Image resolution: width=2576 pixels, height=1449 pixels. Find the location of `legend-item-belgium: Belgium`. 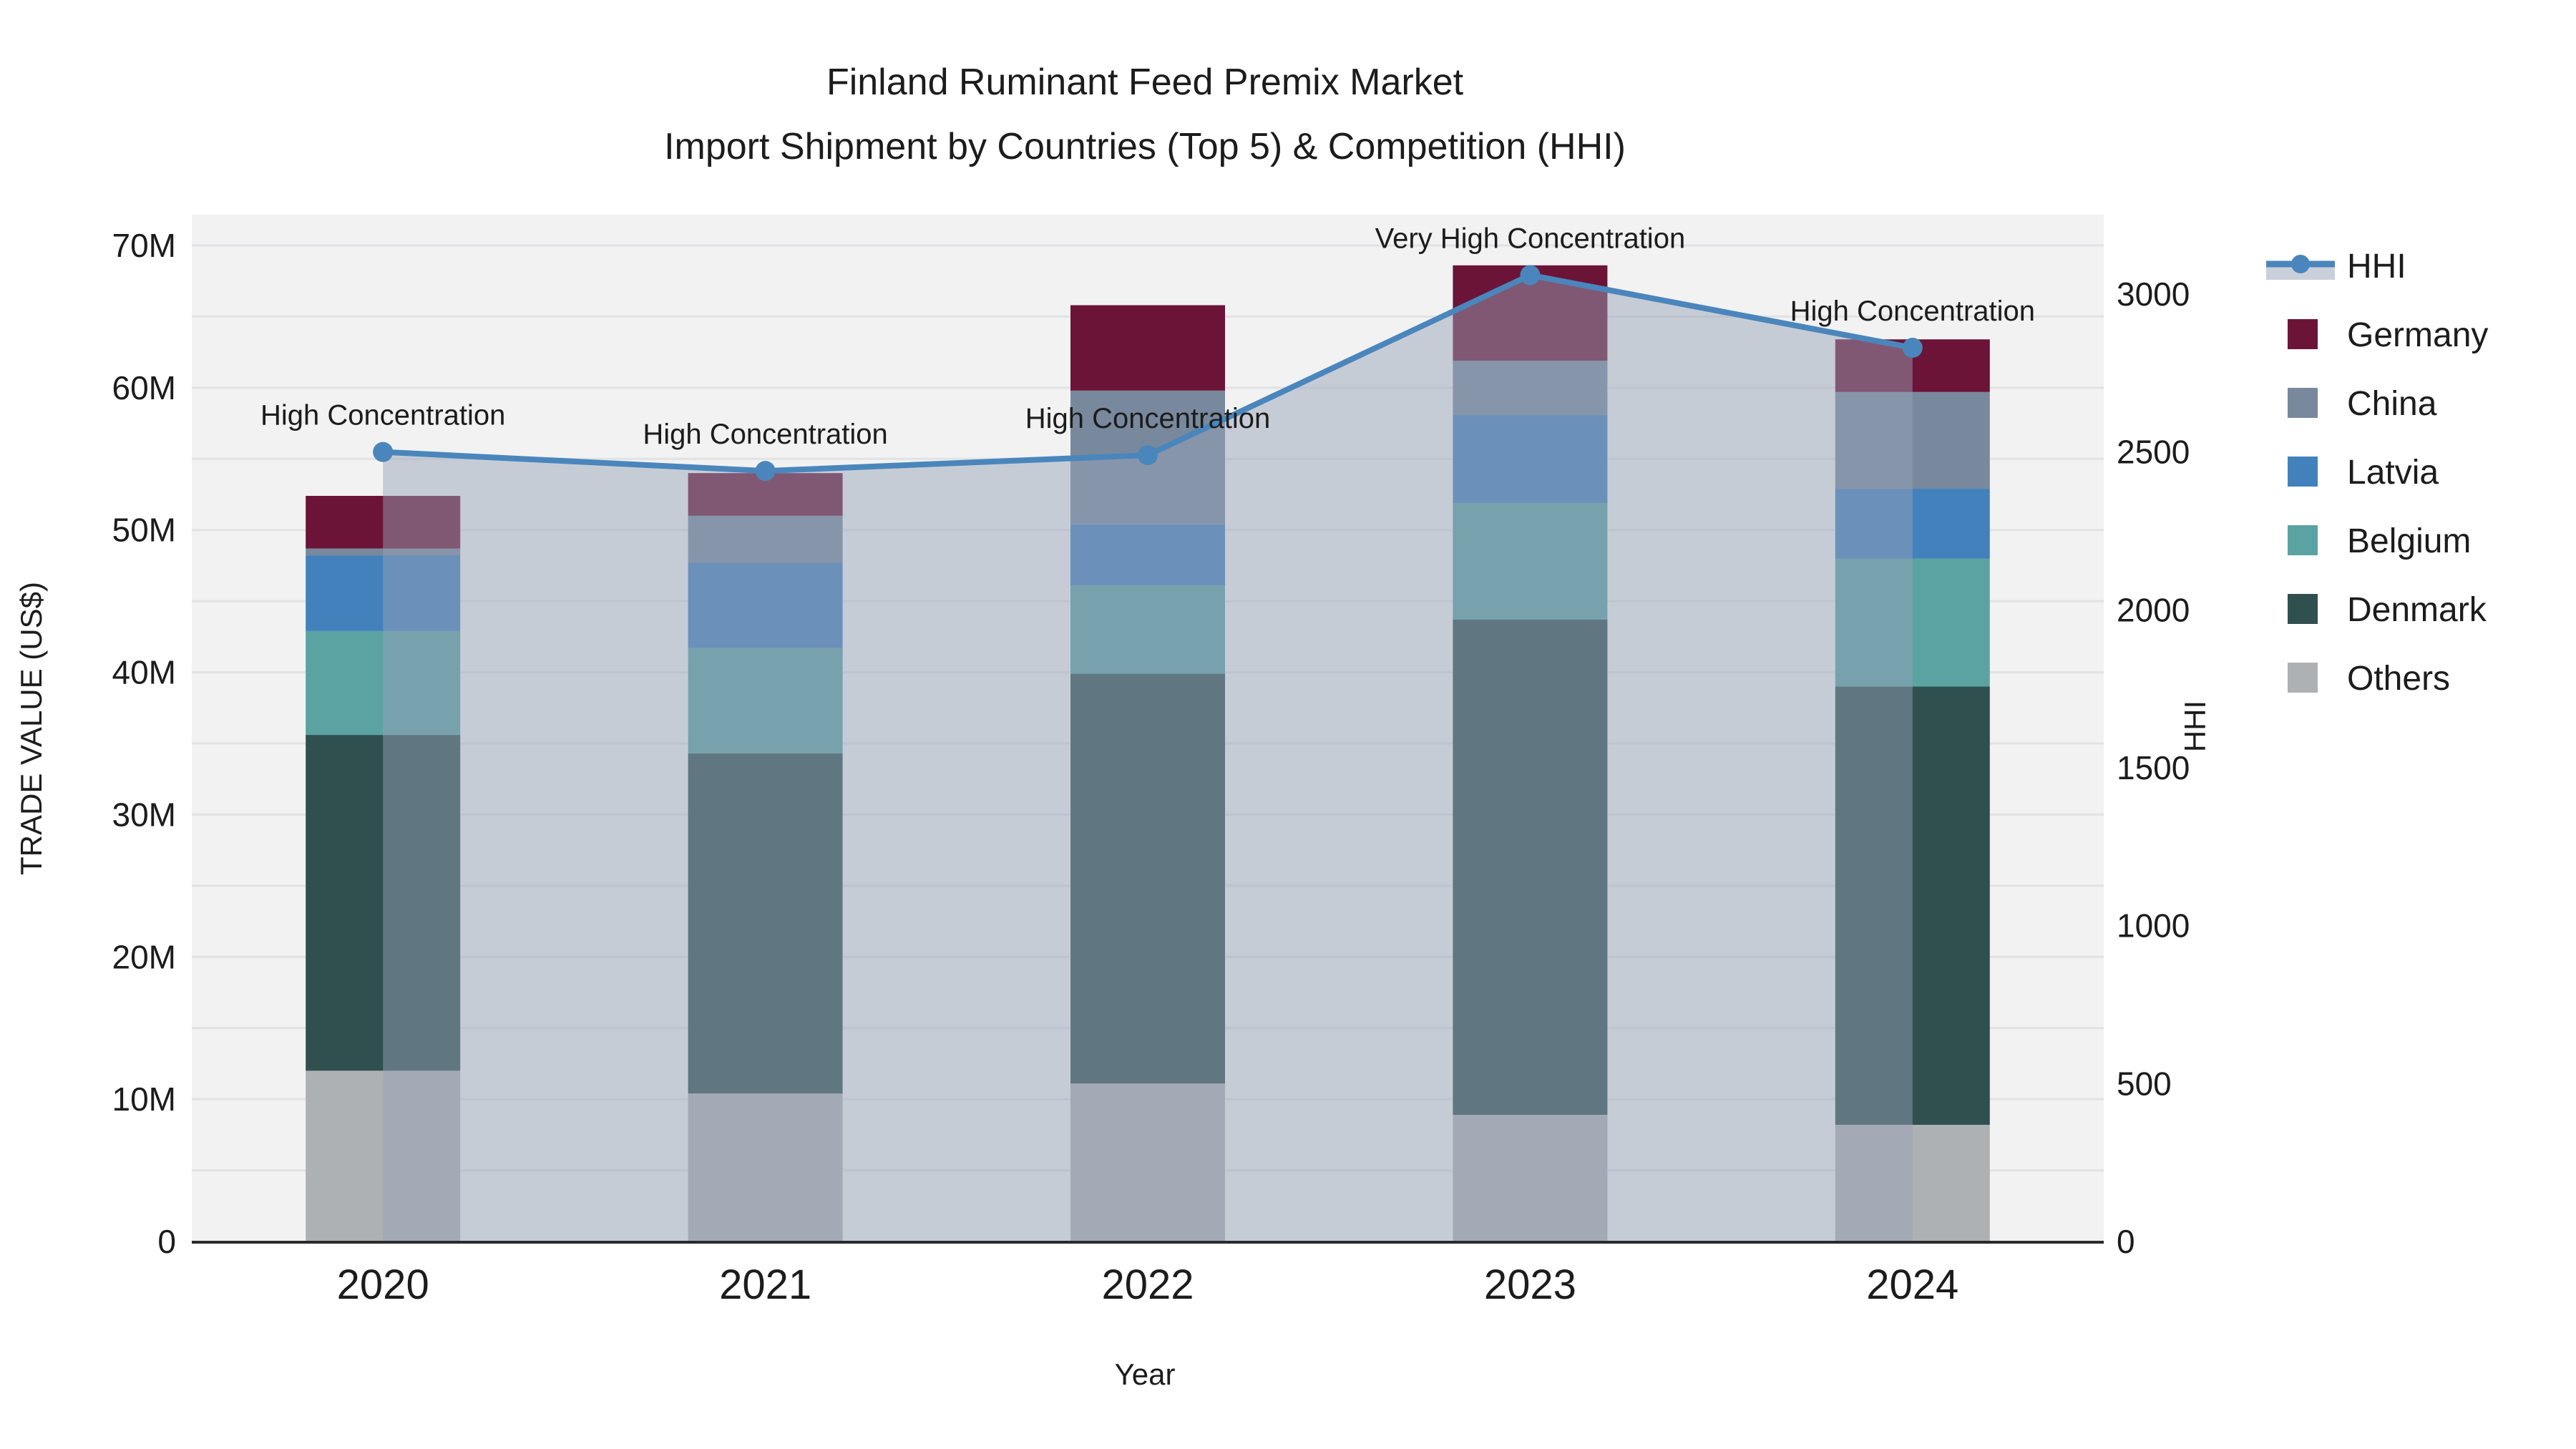

legend-item-belgium: Belgium is located at coordinates (2379, 541).